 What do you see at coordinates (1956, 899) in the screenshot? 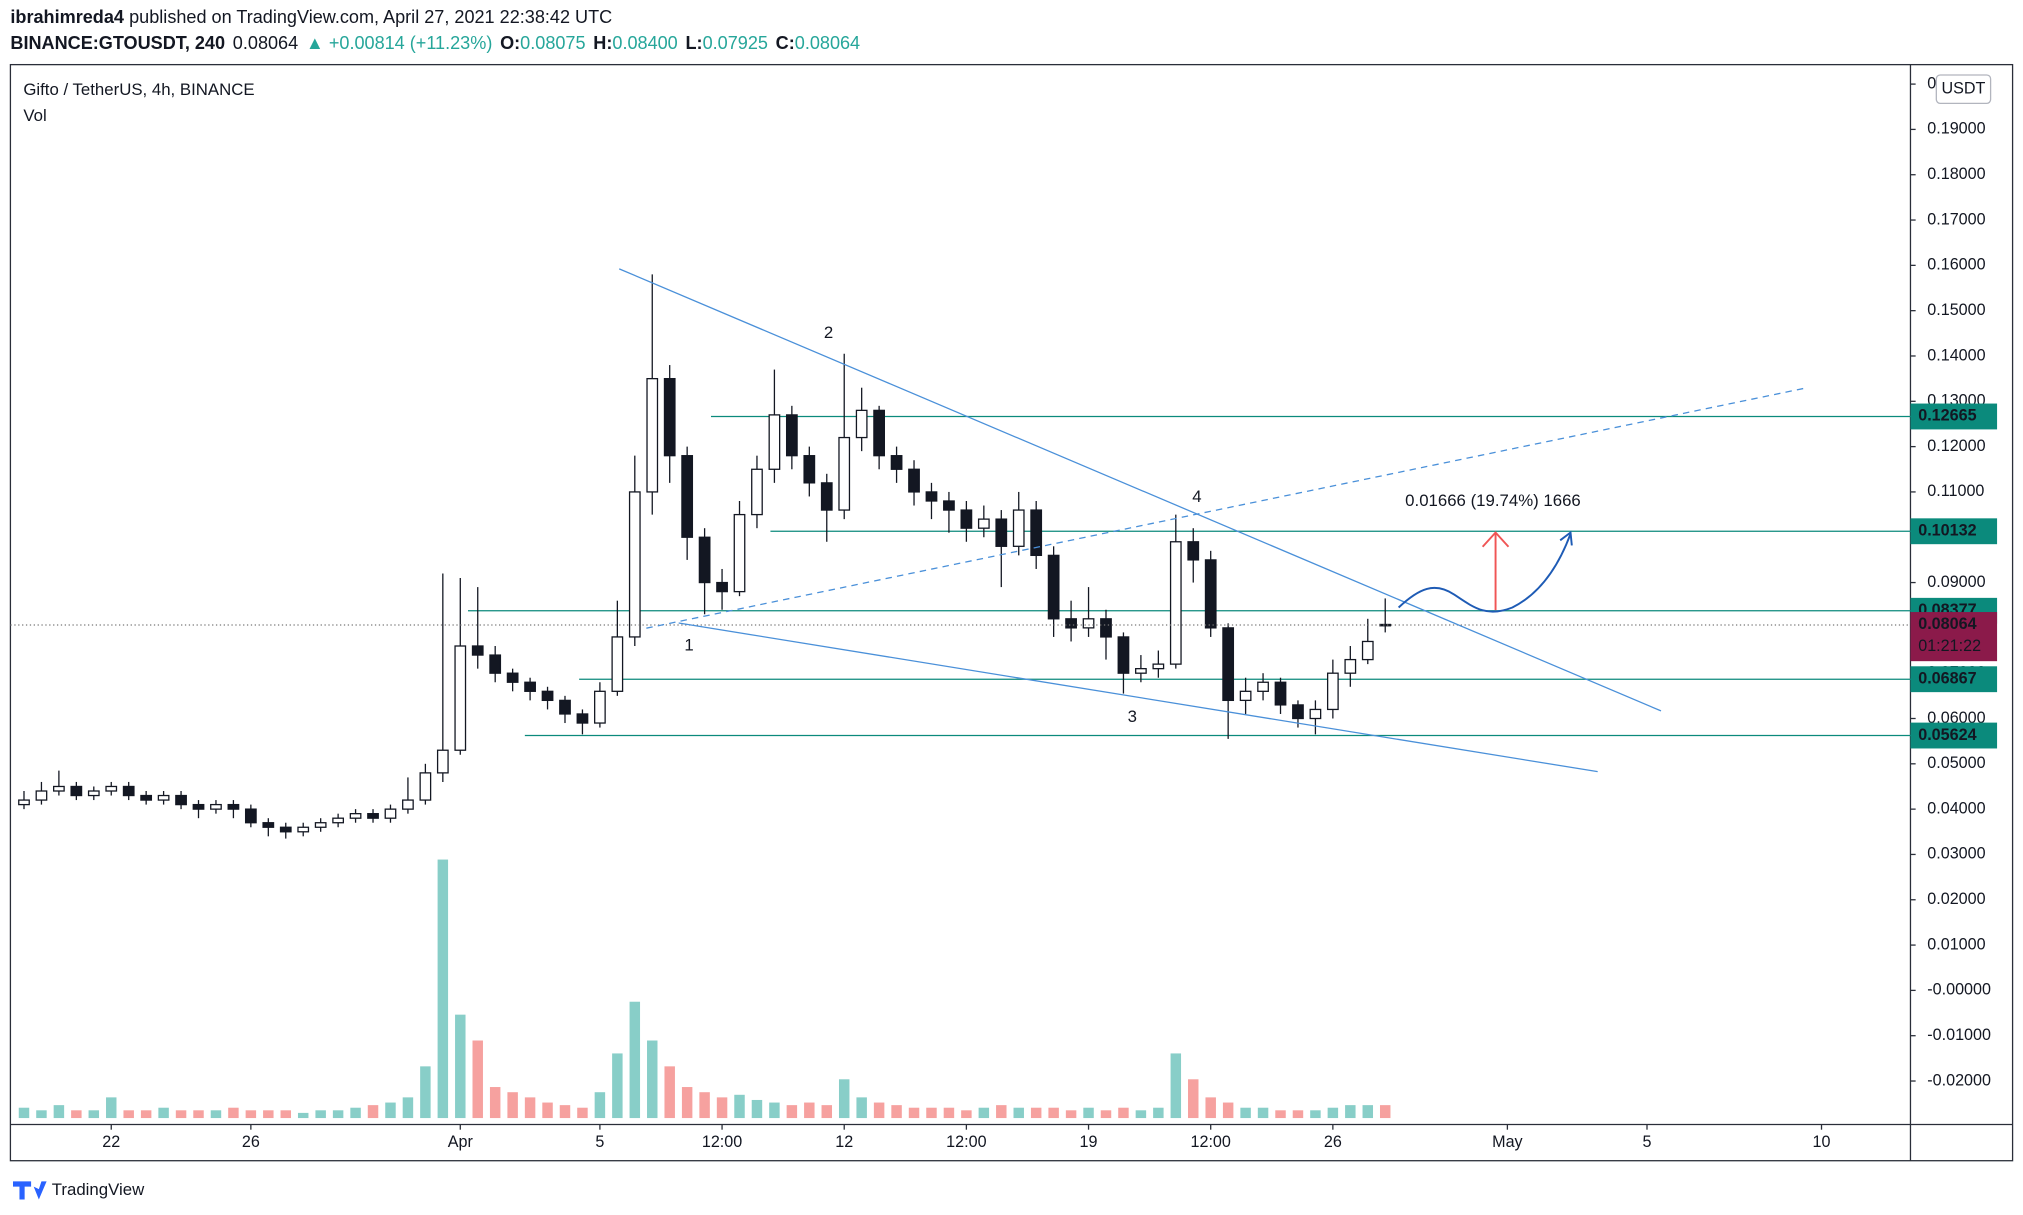
I see `y-tick-label: 0.02000` at bounding box center [1956, 899].